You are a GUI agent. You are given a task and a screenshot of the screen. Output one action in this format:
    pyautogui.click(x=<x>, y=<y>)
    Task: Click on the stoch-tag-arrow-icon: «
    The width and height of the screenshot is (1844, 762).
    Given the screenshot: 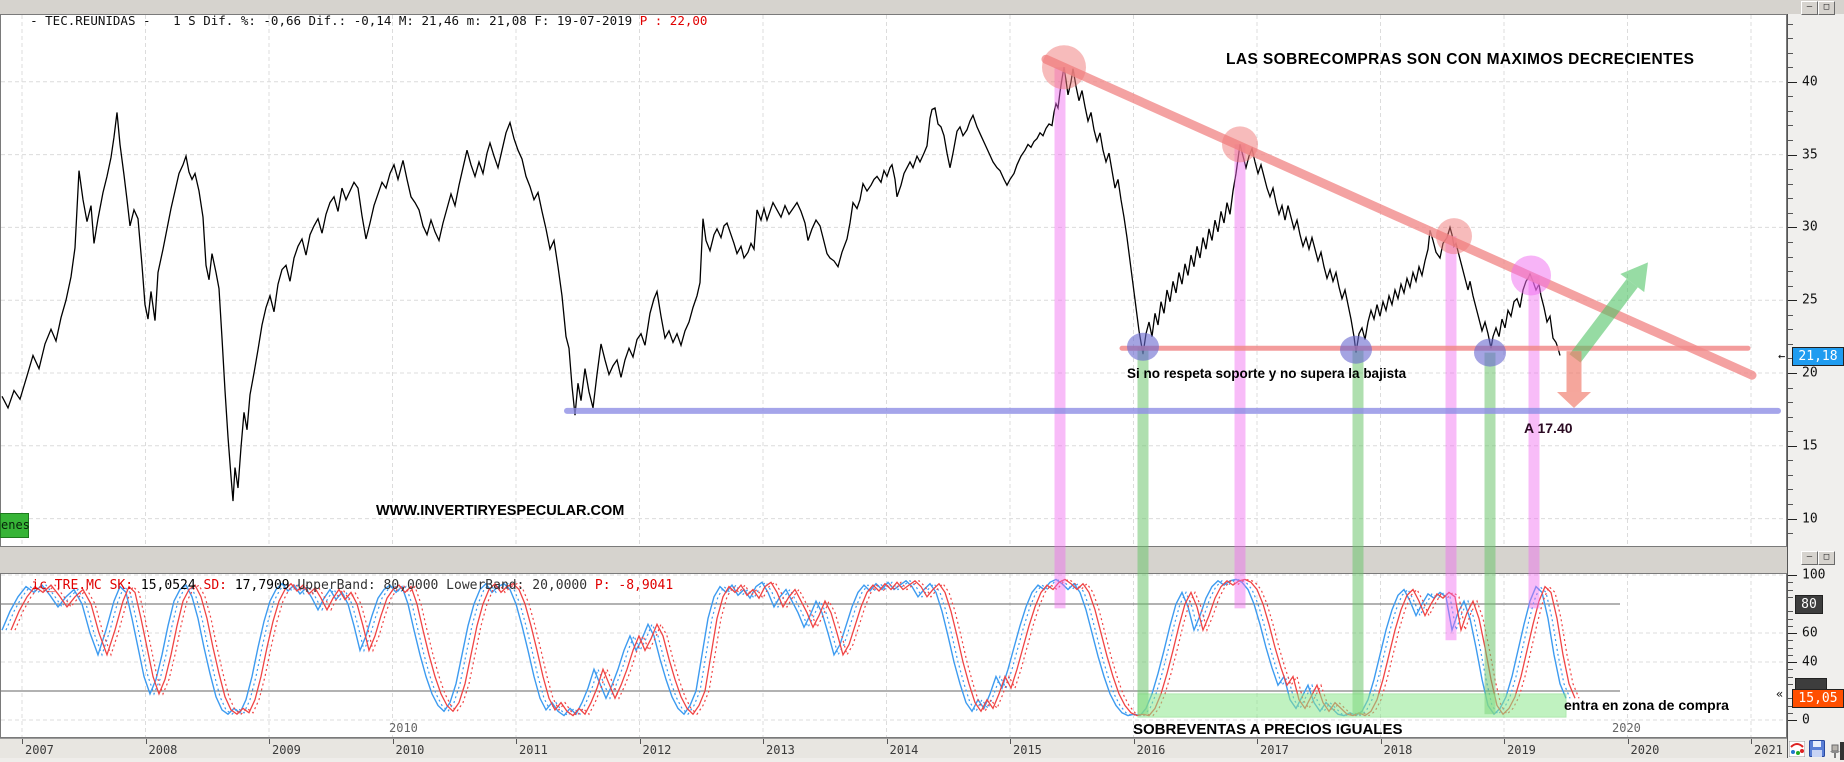 What is the action you would take?
    pyautogui.click(x=1780, y=694)
    